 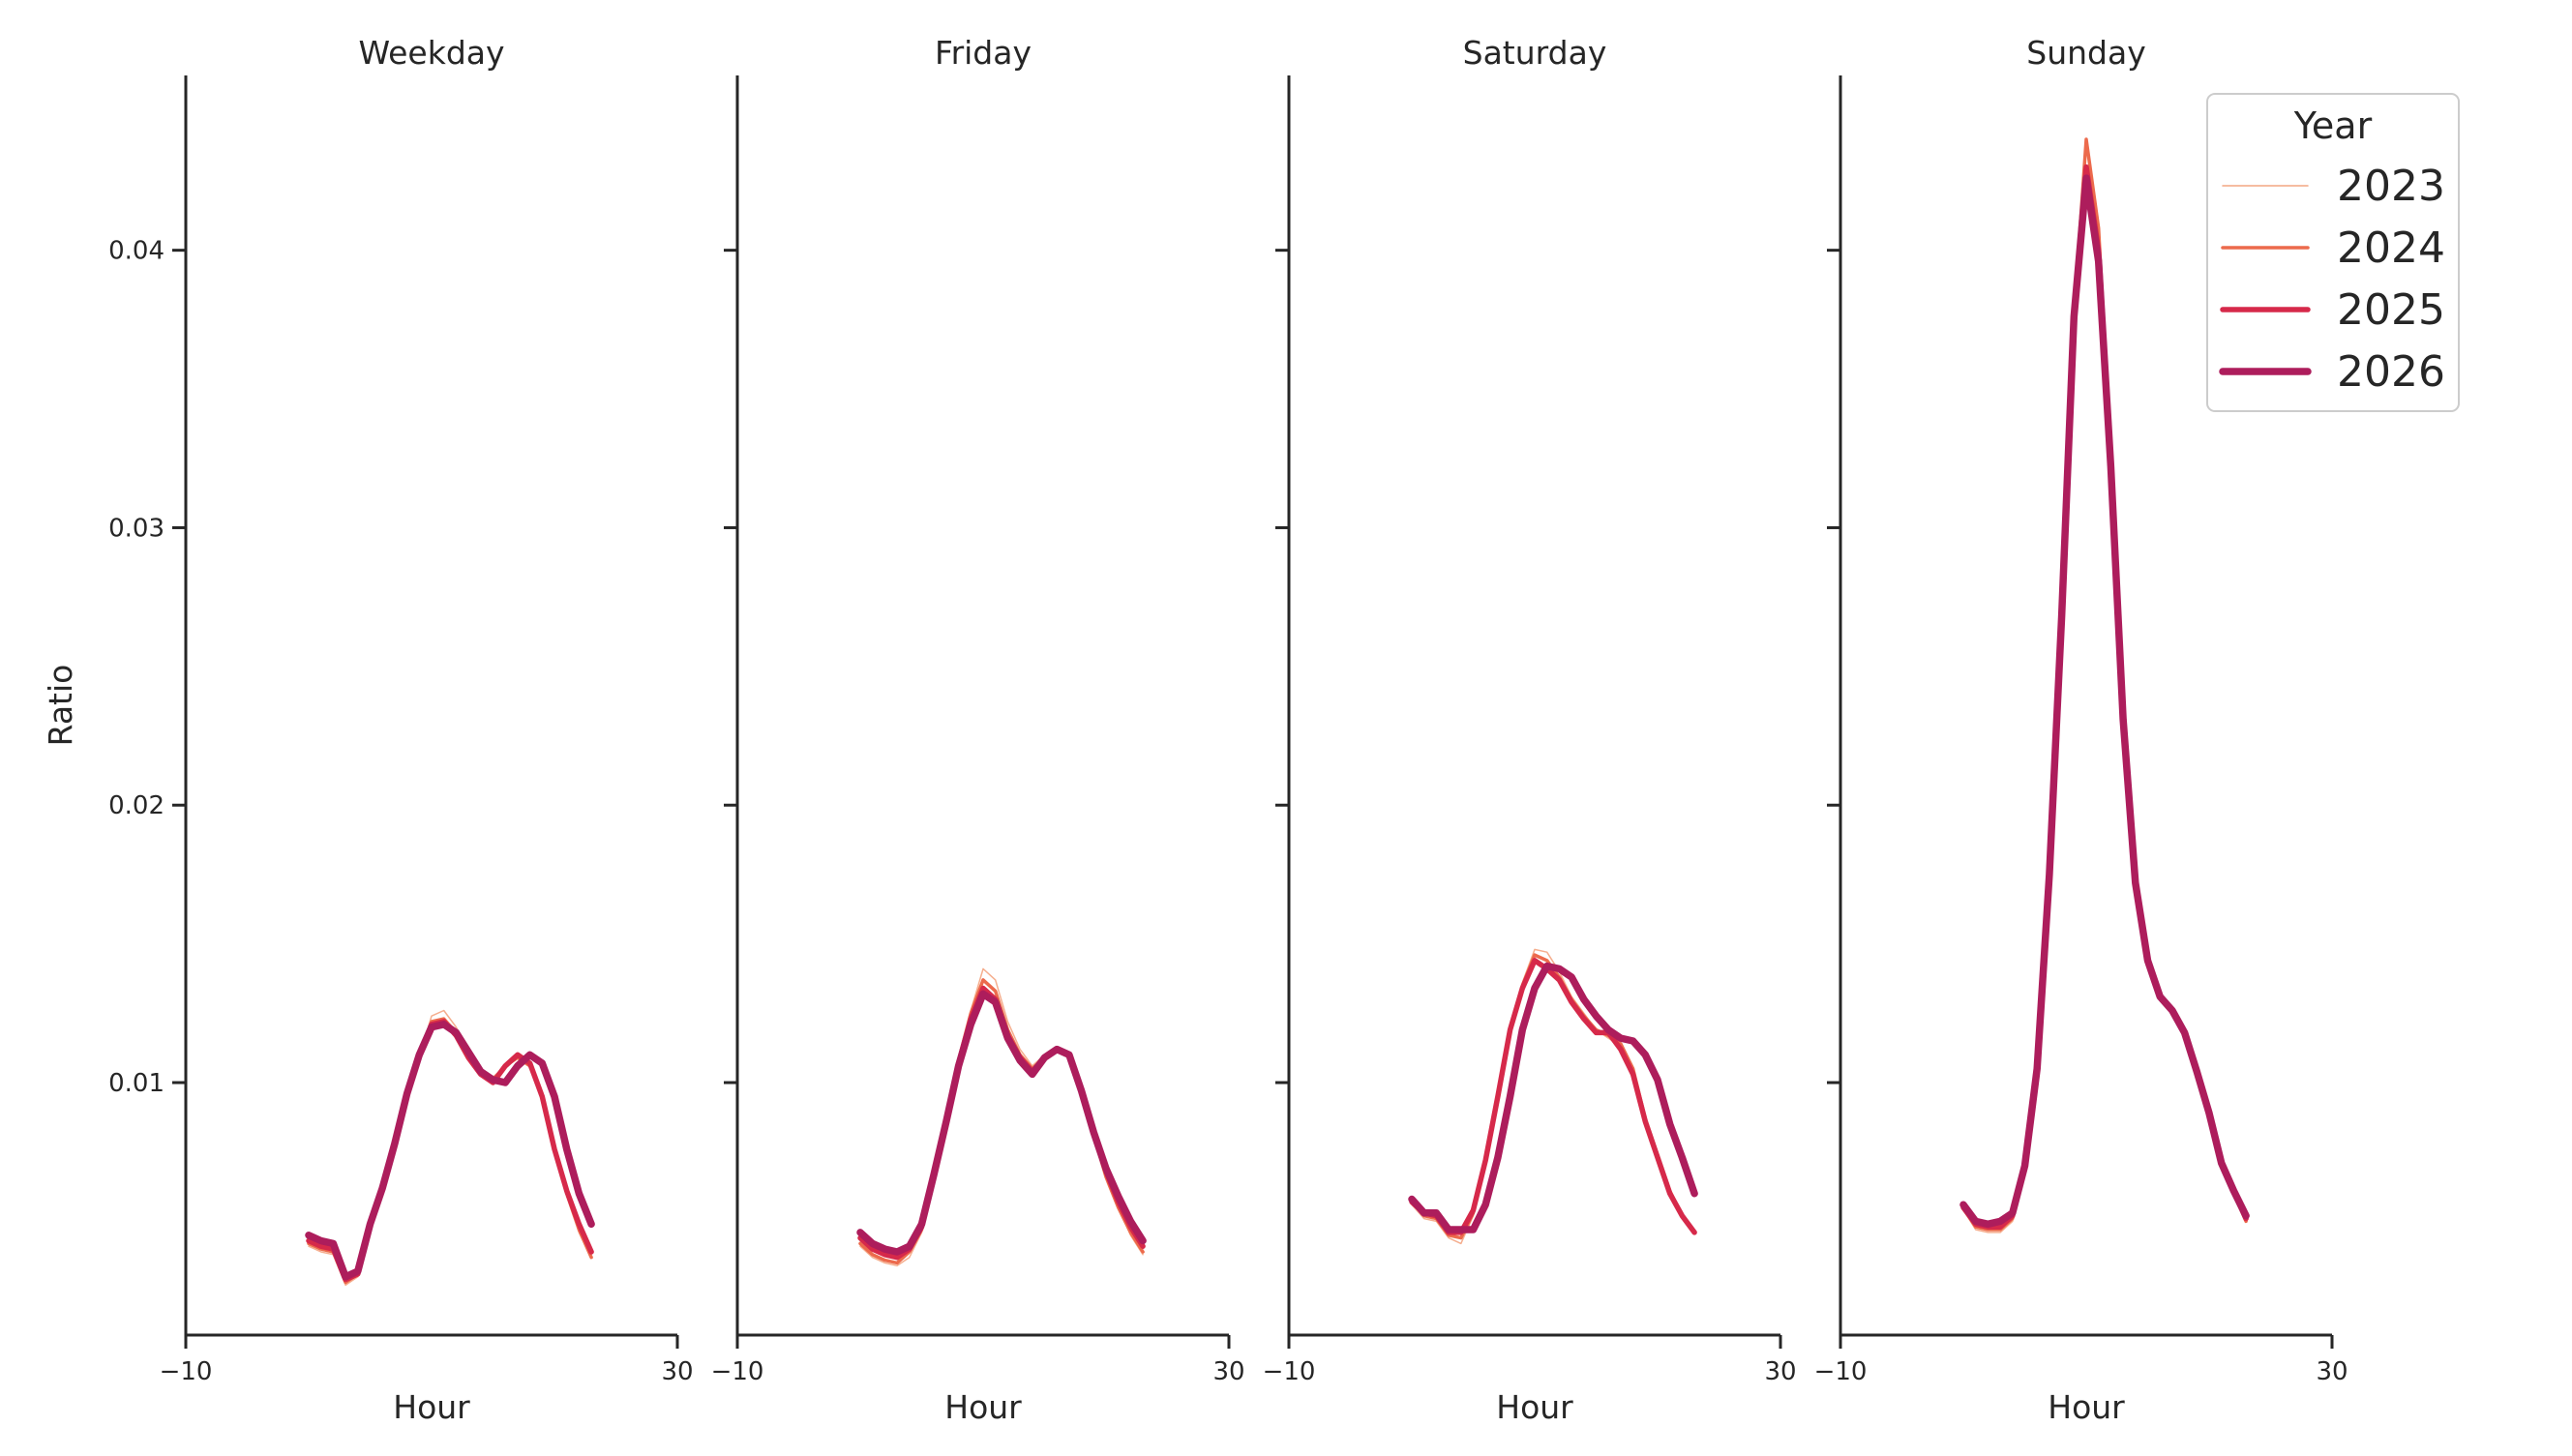 I want to click on x-axis-title-weekday: Hour, so click(x=432, y=1407).